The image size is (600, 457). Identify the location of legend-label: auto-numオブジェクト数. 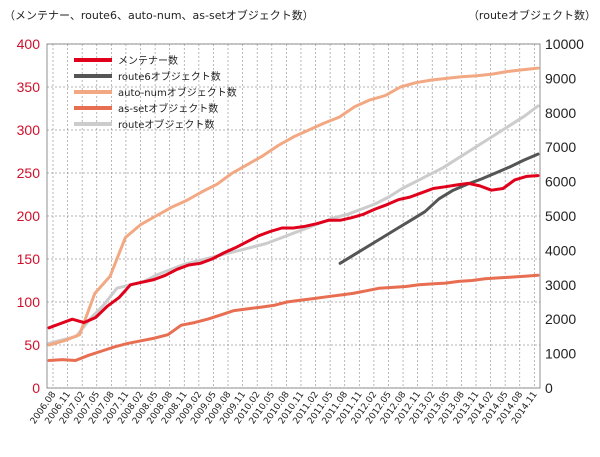
(177, 92).